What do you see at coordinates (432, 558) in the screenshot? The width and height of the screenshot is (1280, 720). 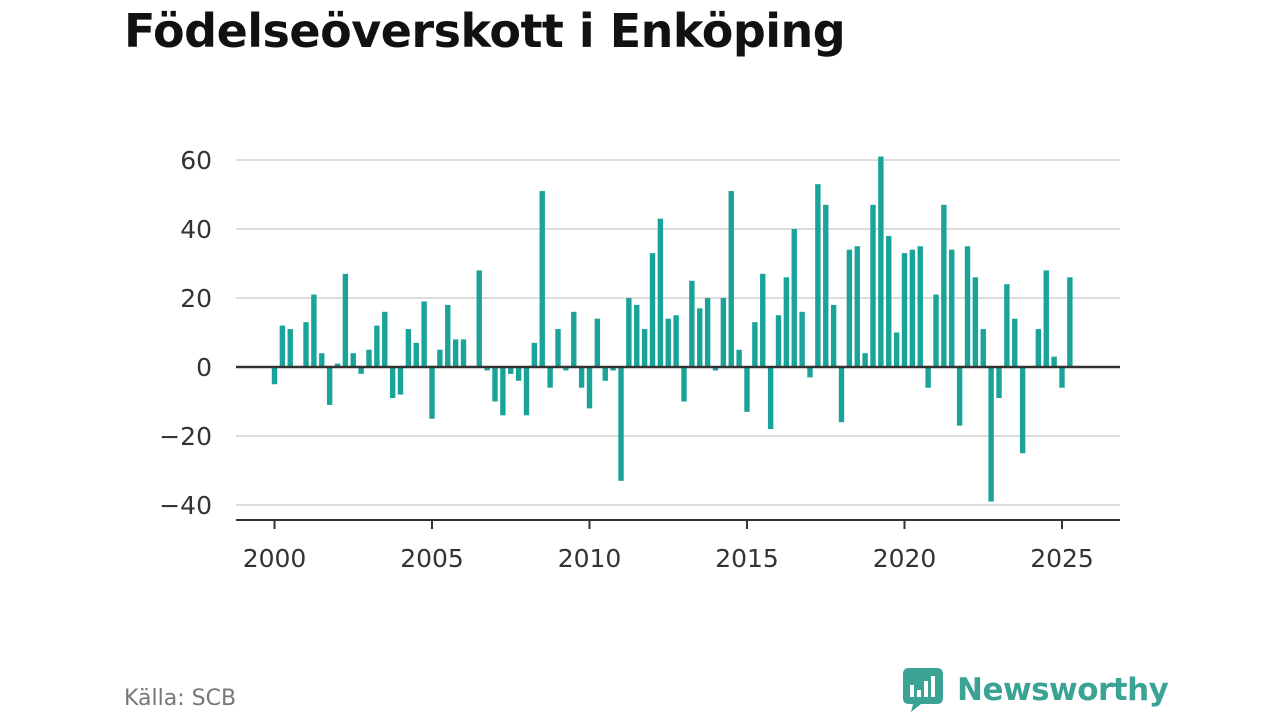 I see `x-tick-label: 2005` at bounding box center [432, 558].